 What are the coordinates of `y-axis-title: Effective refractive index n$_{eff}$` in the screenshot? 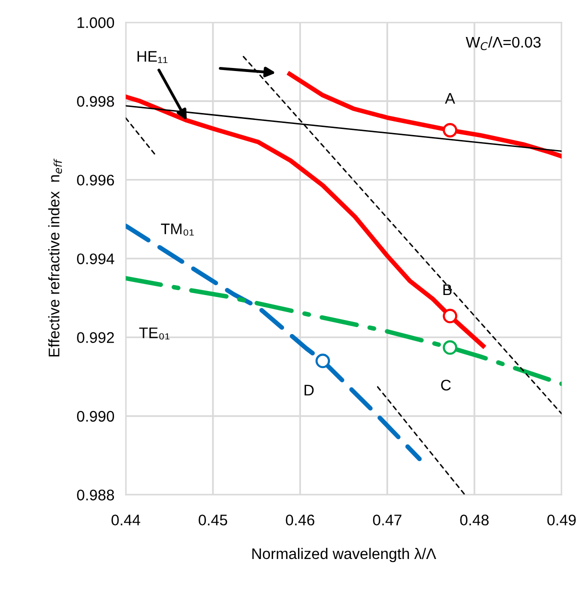 It's located at (55, 257).